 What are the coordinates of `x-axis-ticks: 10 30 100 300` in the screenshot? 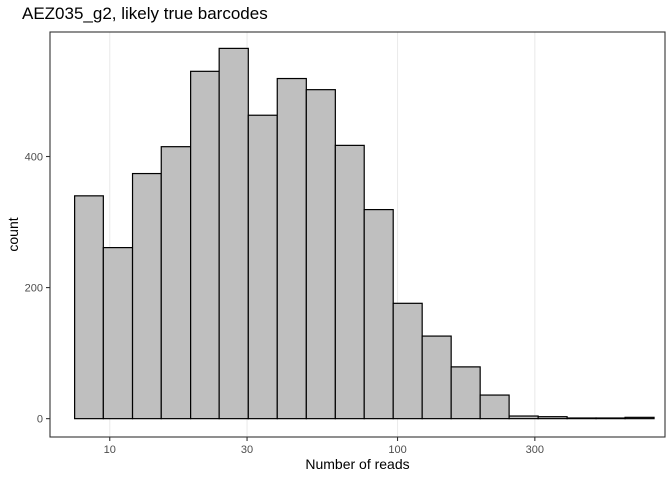 It's located at (324, 446).